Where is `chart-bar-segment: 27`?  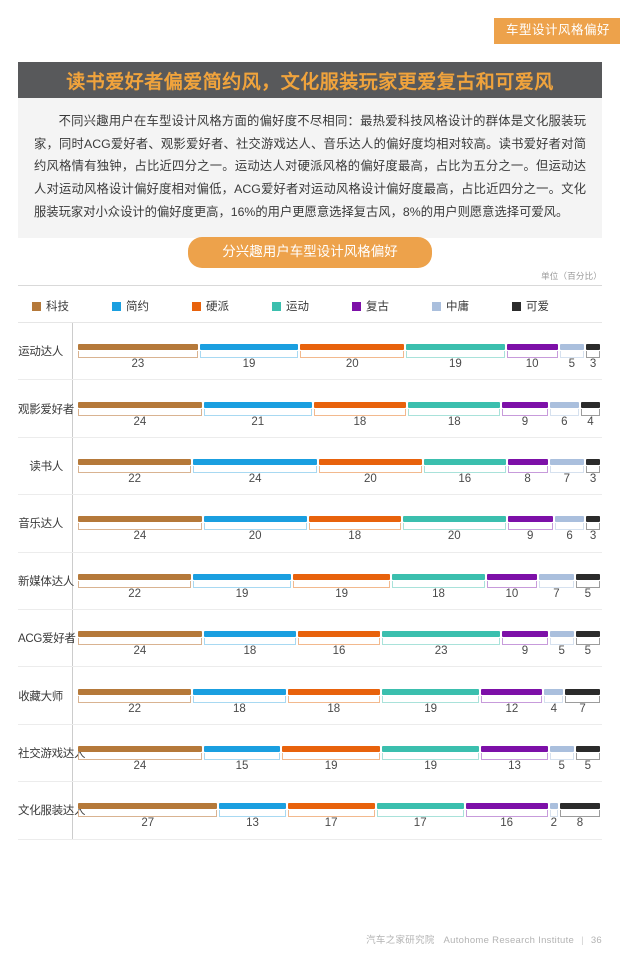
chart-bar-segment: 27 is located at coordinates (148, 810).